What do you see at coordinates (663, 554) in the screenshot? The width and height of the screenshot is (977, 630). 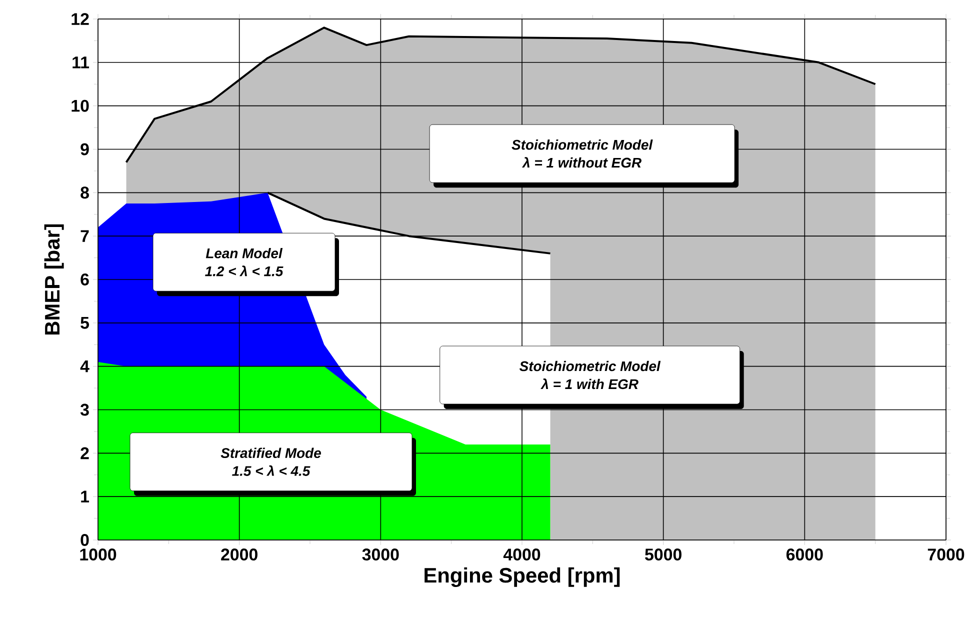 I see `x-tick-label: 5000` at bounding box center [663, 554].